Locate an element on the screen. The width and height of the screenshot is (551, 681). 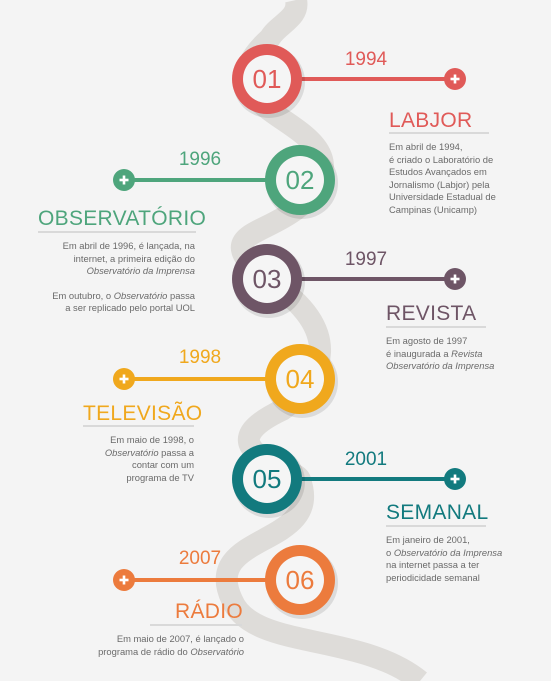
description-line: o Observatório da Imprensa is located at coordinates (444, 553).